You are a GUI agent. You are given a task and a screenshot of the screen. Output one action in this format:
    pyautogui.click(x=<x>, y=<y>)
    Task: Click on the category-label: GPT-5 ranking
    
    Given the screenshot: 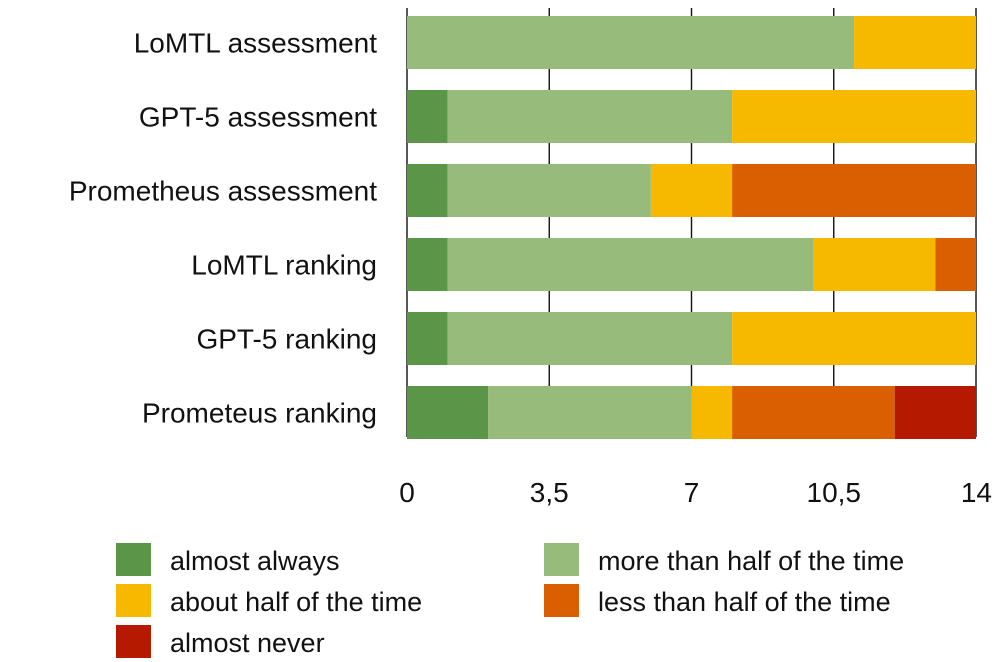 What is the action you would take?
    pyautogui.click(x=286, y=339)
    